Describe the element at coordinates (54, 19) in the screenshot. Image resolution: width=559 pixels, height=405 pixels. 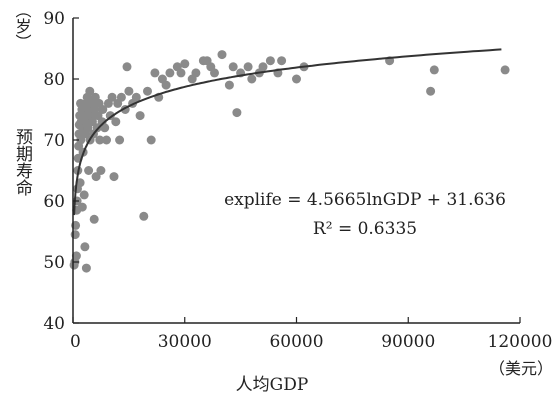
I see `y-tick-label: 90` at that location.